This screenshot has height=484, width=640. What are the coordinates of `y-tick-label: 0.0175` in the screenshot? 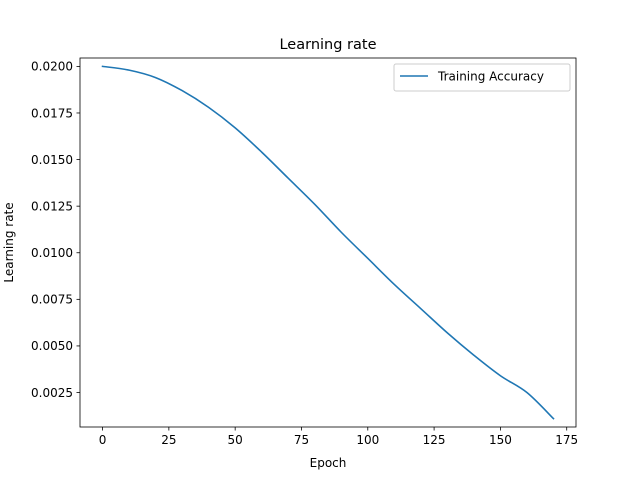 It's located at (52, 113).